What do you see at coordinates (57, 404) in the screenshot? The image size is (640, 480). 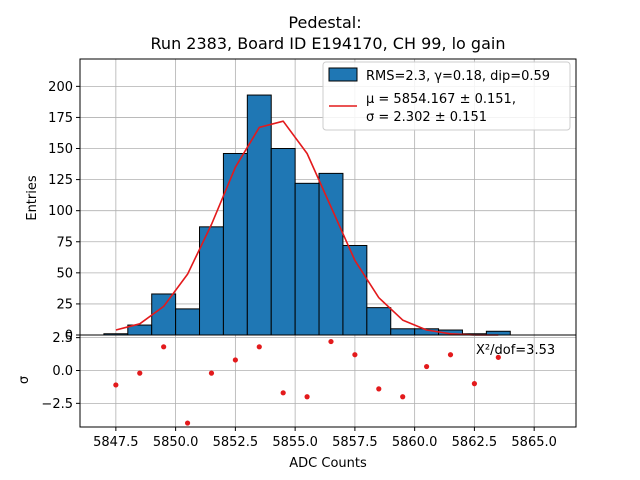 I see `residual-y-tick-label: −2.5` at bounding box center [57, 404].